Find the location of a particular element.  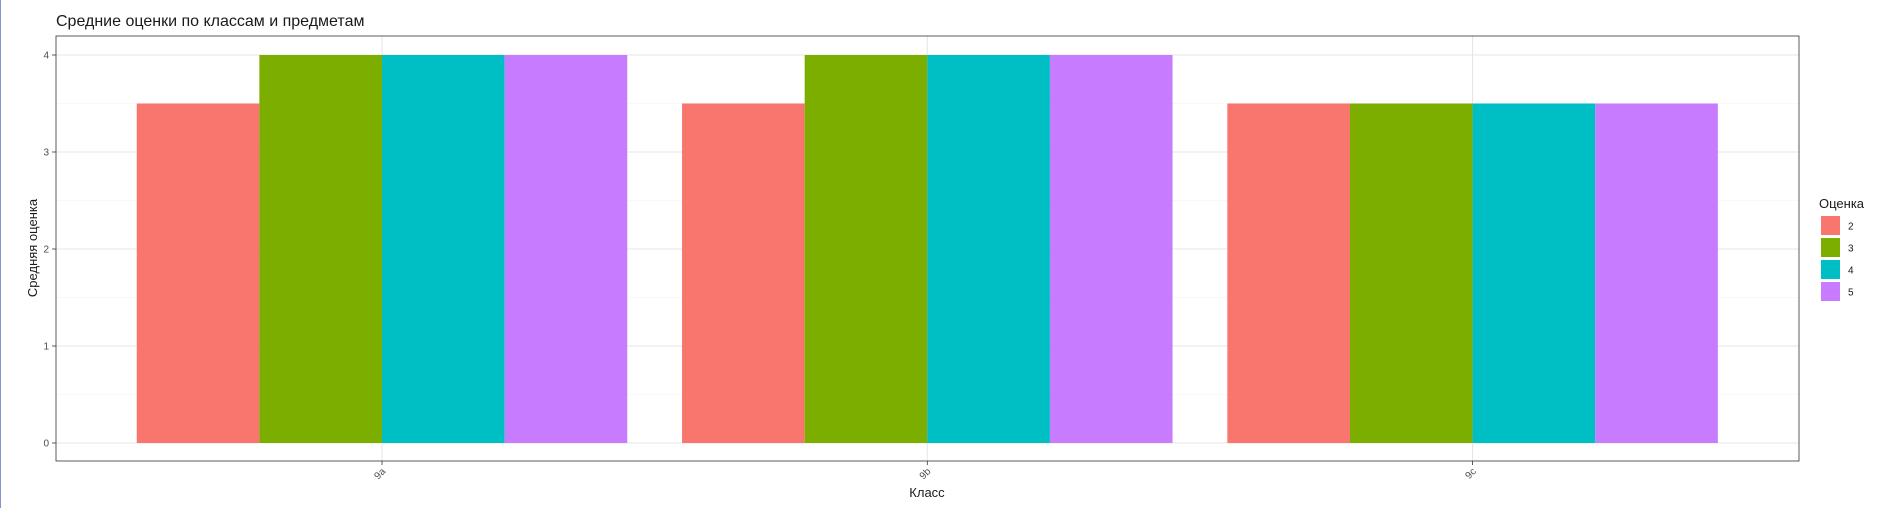

legend: Оценка 2 3 4 5 is located at coordinates (1842, 248).